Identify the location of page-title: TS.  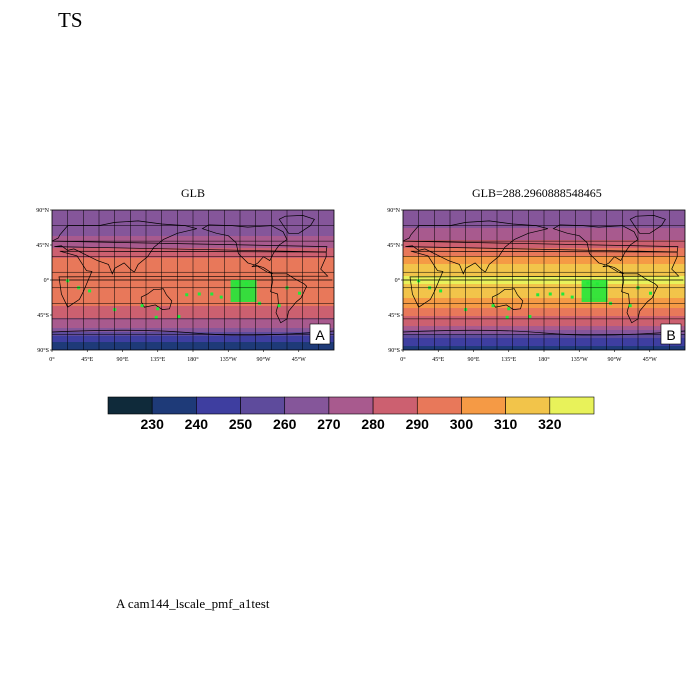
(70, 20).